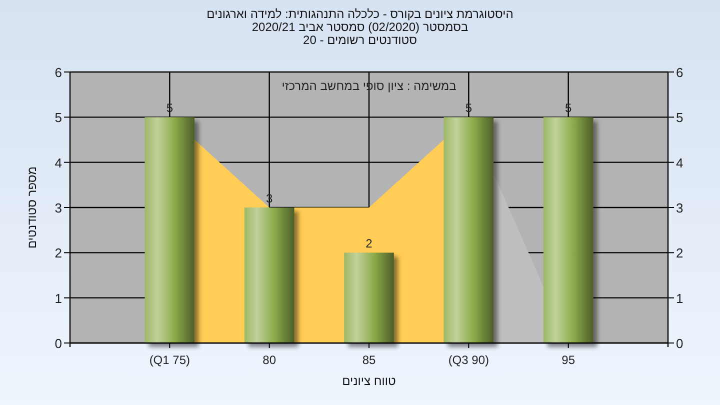  I want to click on y2-tick-label: 6, so click(680, 72).